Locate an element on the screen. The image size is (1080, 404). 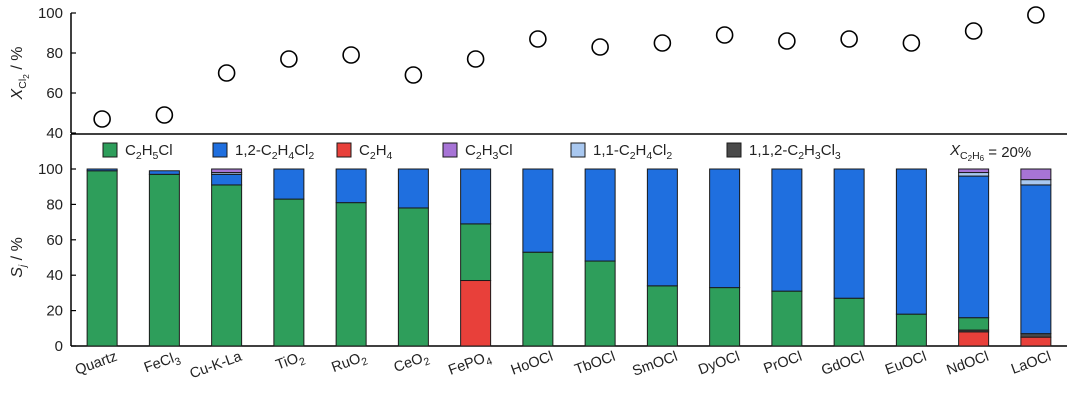
legend-label: 1,1-C2H4Cl2 is located at coordinates (632, 152).